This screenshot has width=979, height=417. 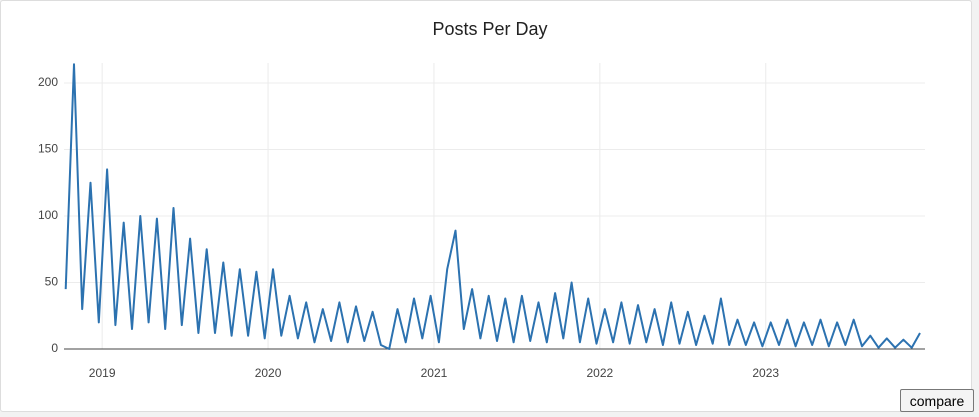 I want to click on y-tick-label: 50, so click(x=52, y=282).